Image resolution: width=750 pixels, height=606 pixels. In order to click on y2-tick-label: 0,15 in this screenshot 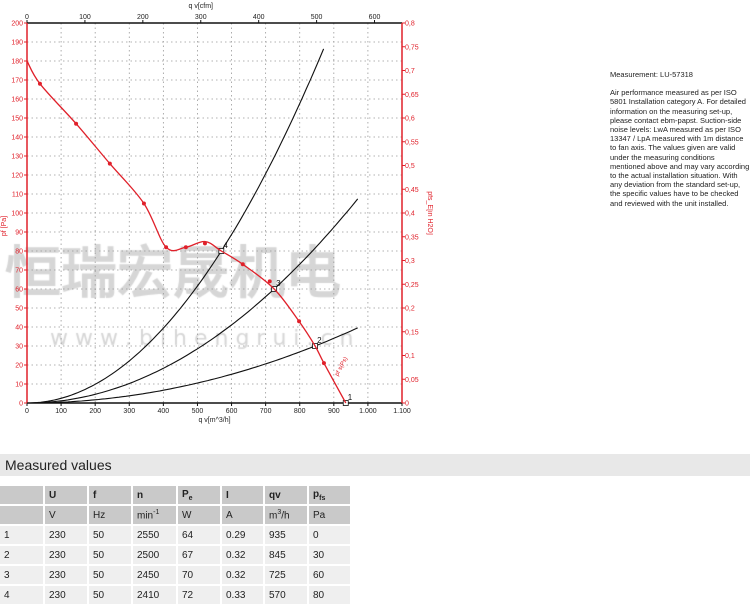, I will do `click(412, 332)`.